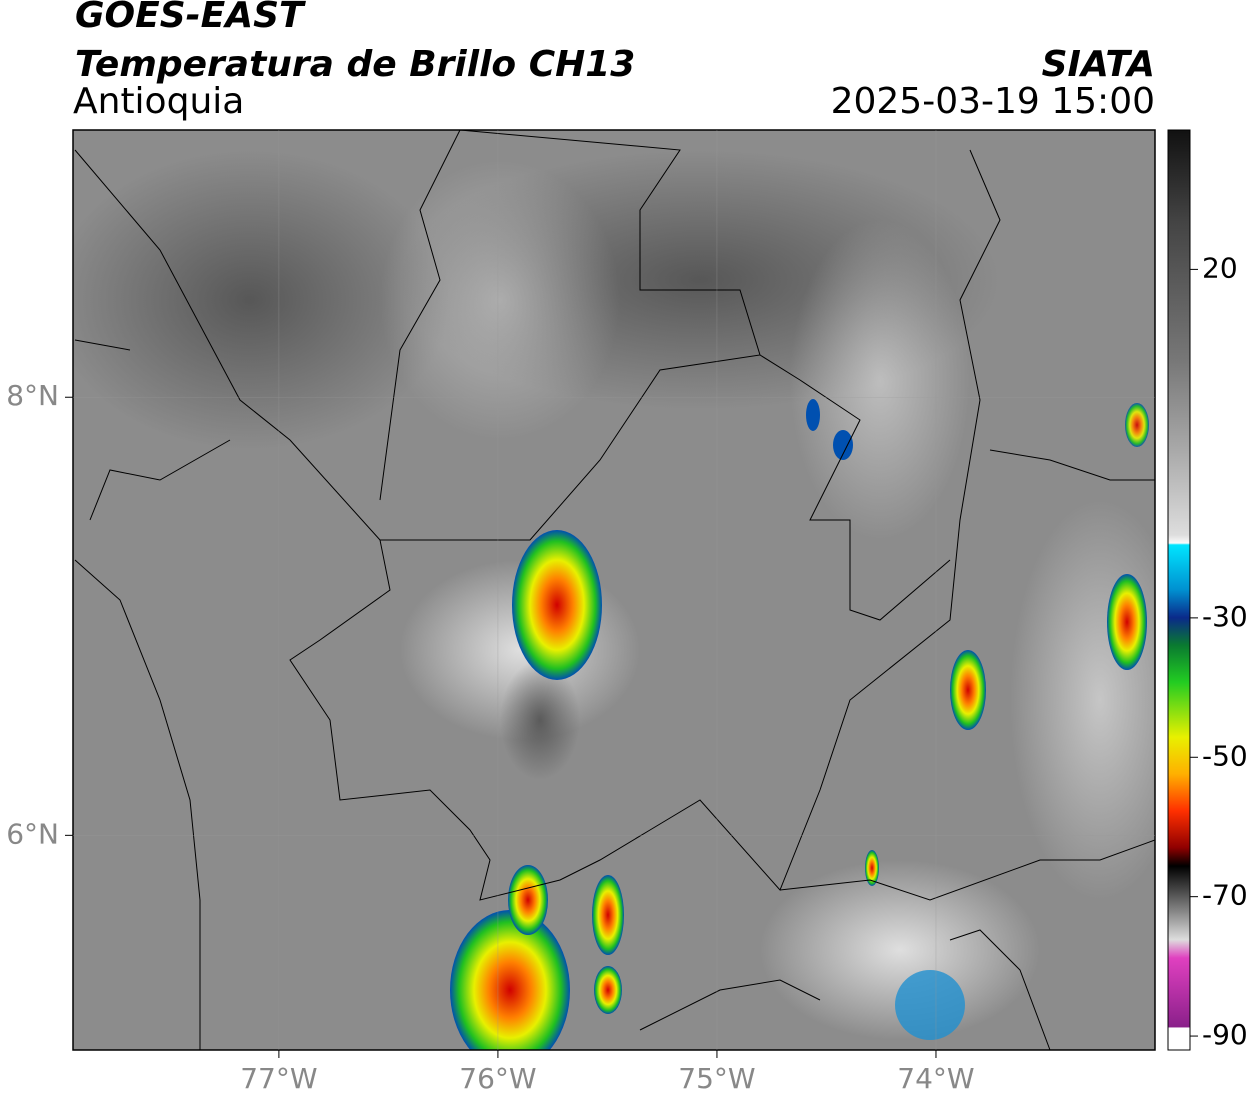 The height and width of the screenshot is (1099, 1252). What do you see at coordinates (1225, 755) in the screenshot?
I see `colorbar-tick-label: -50` at bounding box center [1225, 755].